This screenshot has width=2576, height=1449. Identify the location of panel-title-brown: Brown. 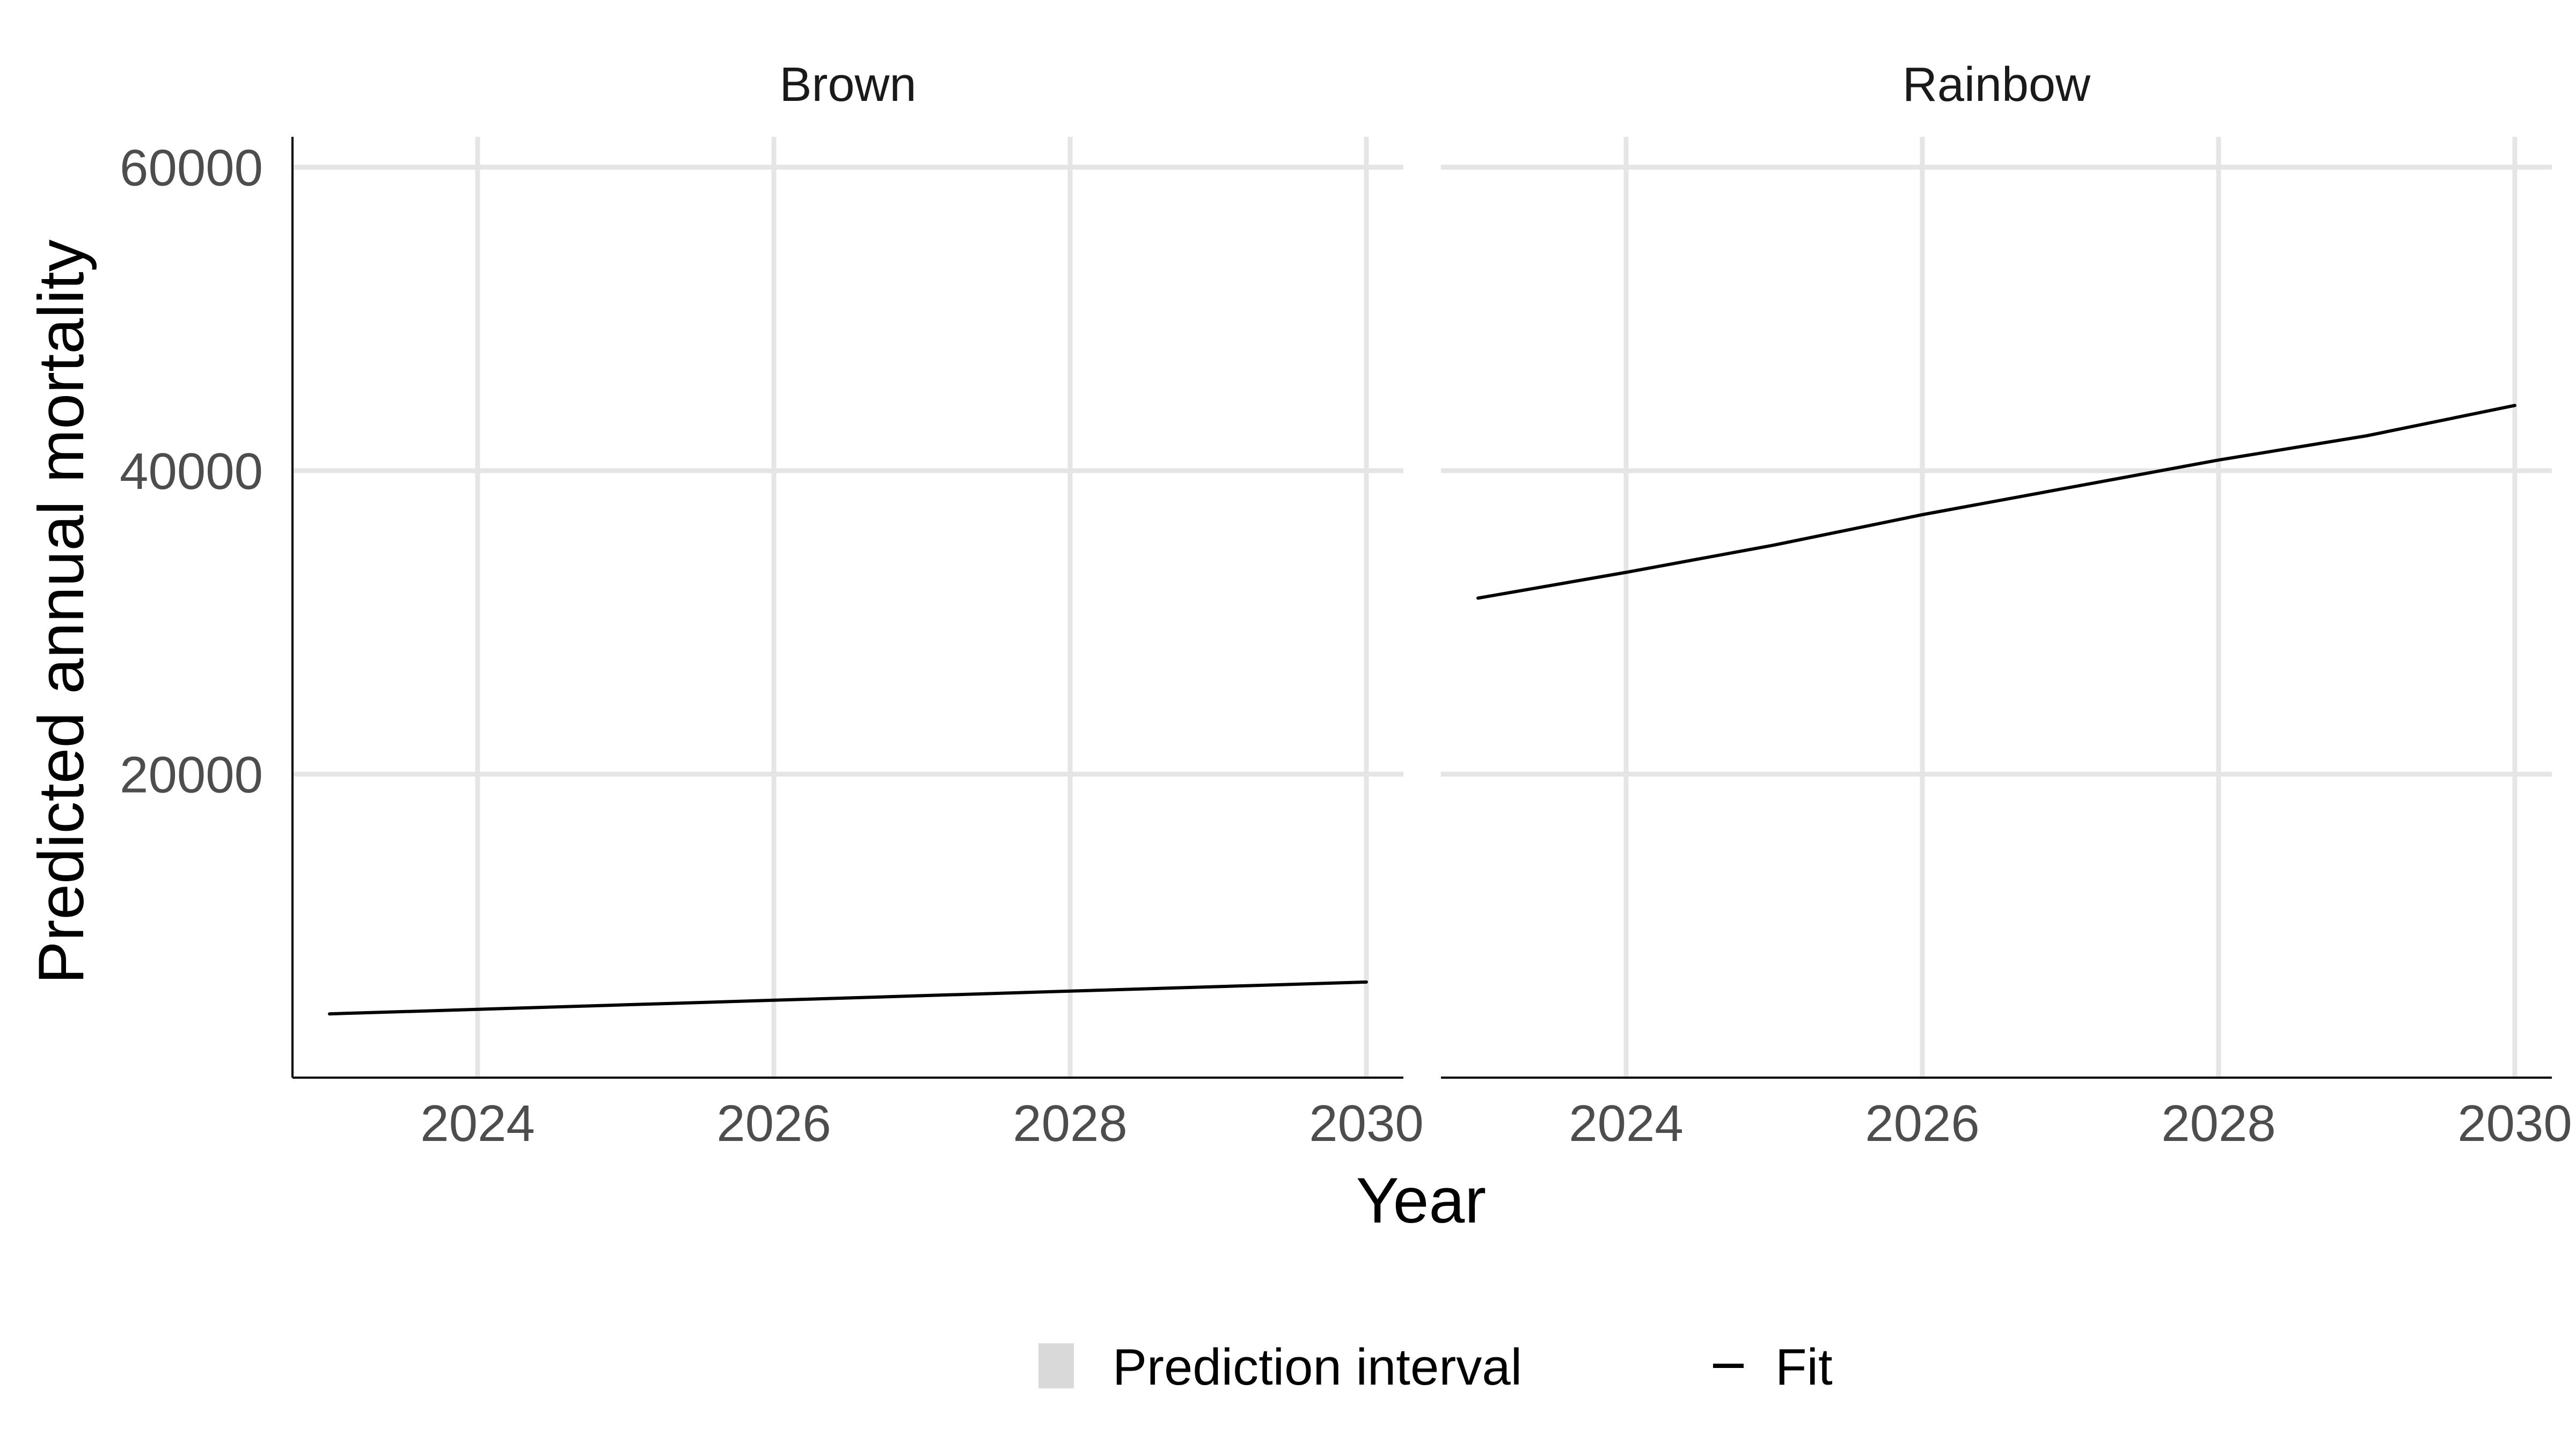
(847, 85).